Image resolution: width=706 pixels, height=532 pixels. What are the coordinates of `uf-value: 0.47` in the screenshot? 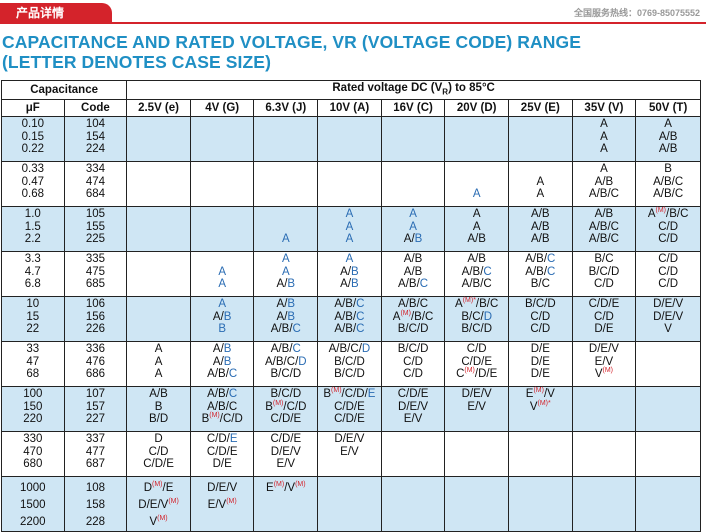 It's located at (32, 181).